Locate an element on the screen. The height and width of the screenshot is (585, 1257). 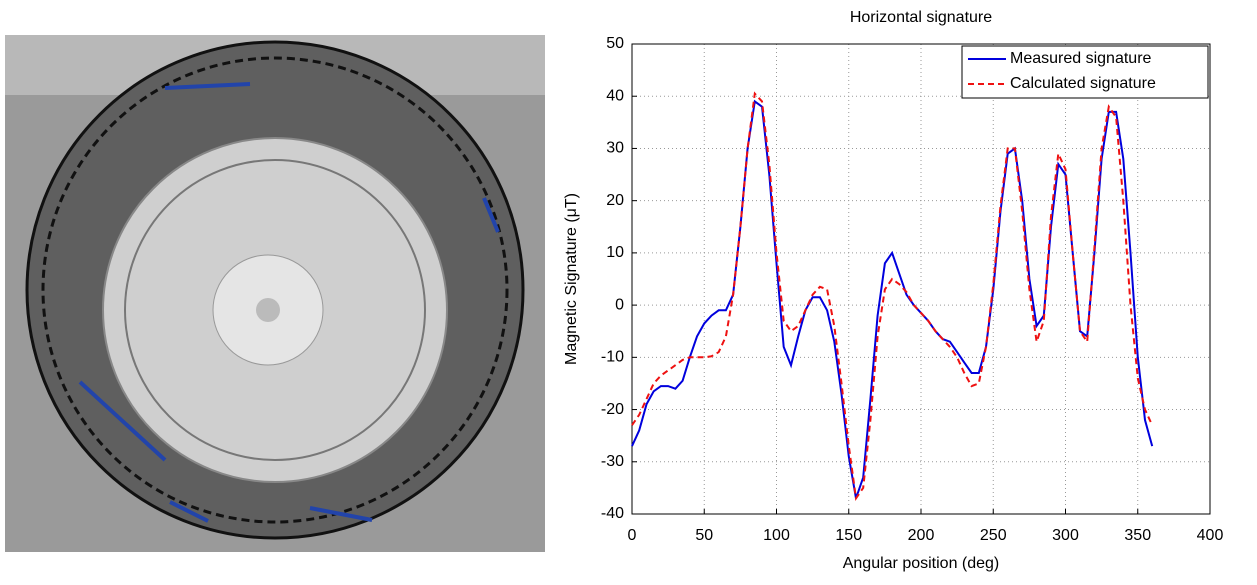
x-tick-label: 200 is located at coordinates (921, 535).